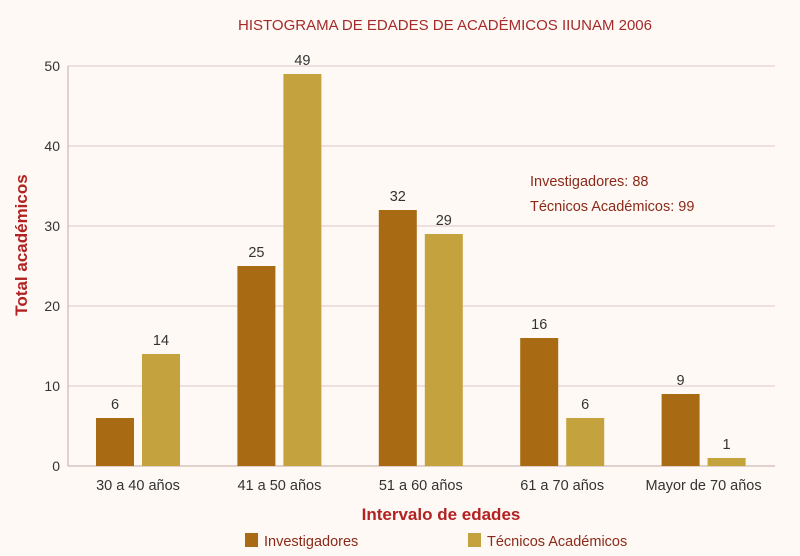  I want to click on legend-label: Investigadores, so click(311, 542).